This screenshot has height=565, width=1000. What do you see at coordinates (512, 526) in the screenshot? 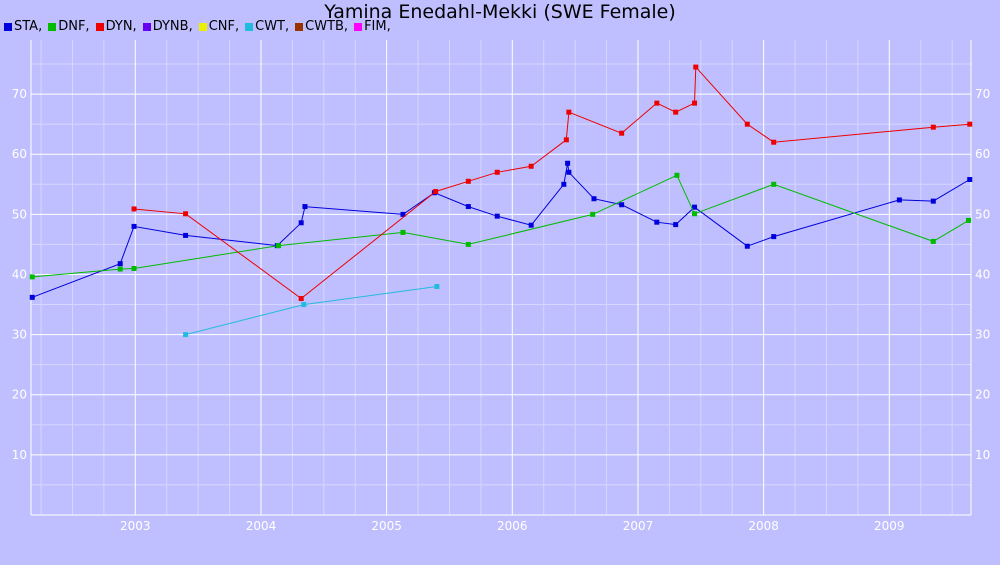
I see `x-tick-label: 2006` at bounding box center [512, 526].